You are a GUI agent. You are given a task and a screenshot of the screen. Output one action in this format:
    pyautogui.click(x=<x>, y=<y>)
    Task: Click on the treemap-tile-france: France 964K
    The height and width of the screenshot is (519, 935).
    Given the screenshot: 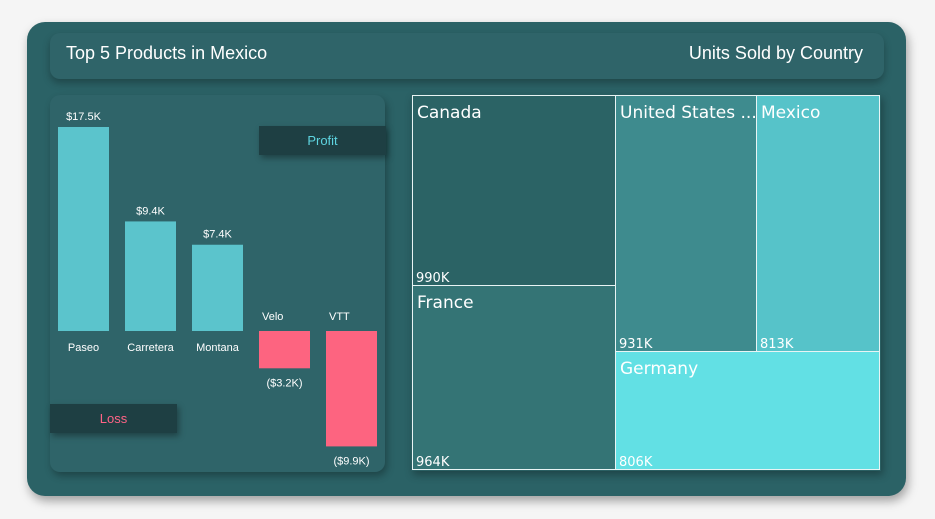 What is the action you would take?
    pyautogui.click(x=514, y=377)
    